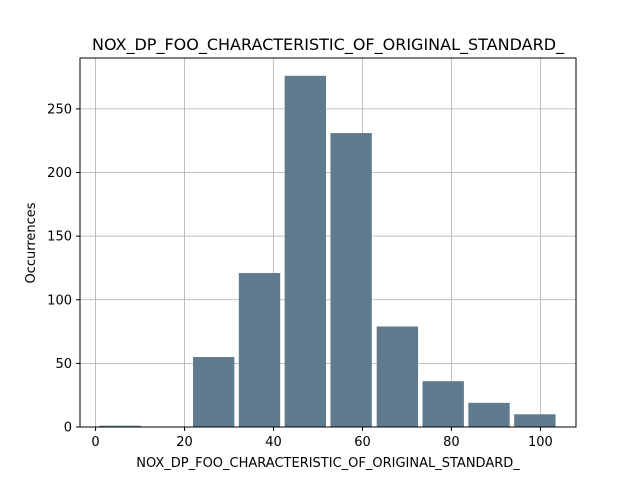  Describe the element at coordinates (184, 442) in the screenshot. I see `x-tick-label: 20` at that location.